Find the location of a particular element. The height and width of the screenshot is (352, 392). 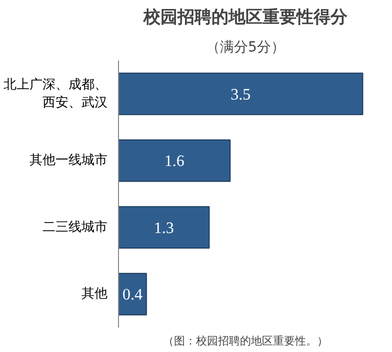

data-label: 1.6 is located at coordinates (174, 161).